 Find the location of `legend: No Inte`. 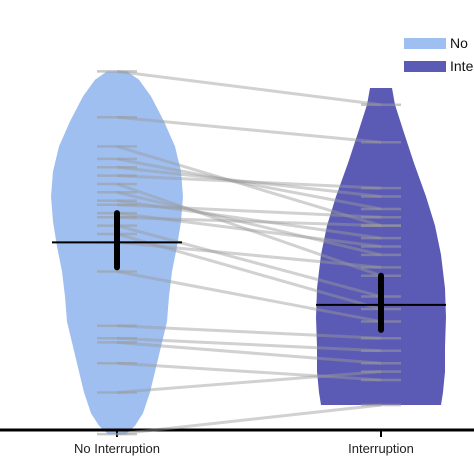

legend: No Inte is located at coordinates (439, 54).